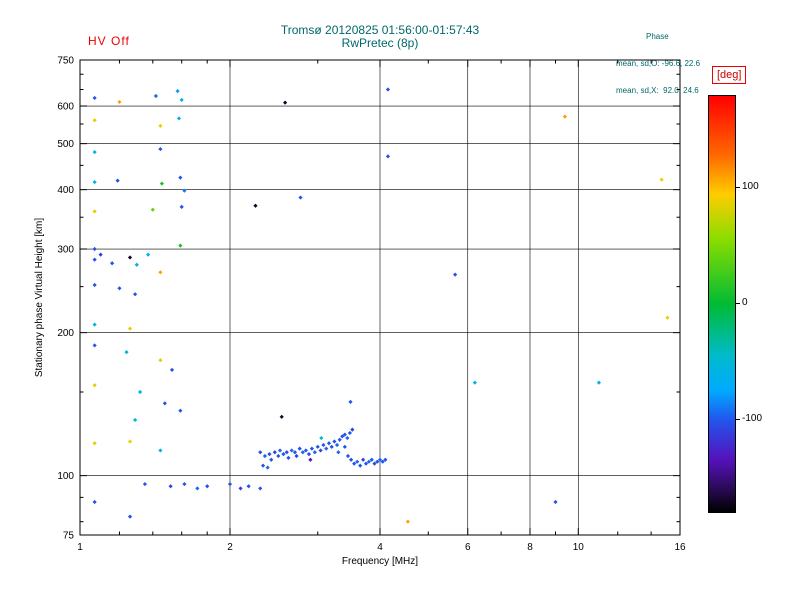 Image resolution: width=800 pixels, height=600 pixels. I want to click on x-tick-label: 8, so click(530, 547).